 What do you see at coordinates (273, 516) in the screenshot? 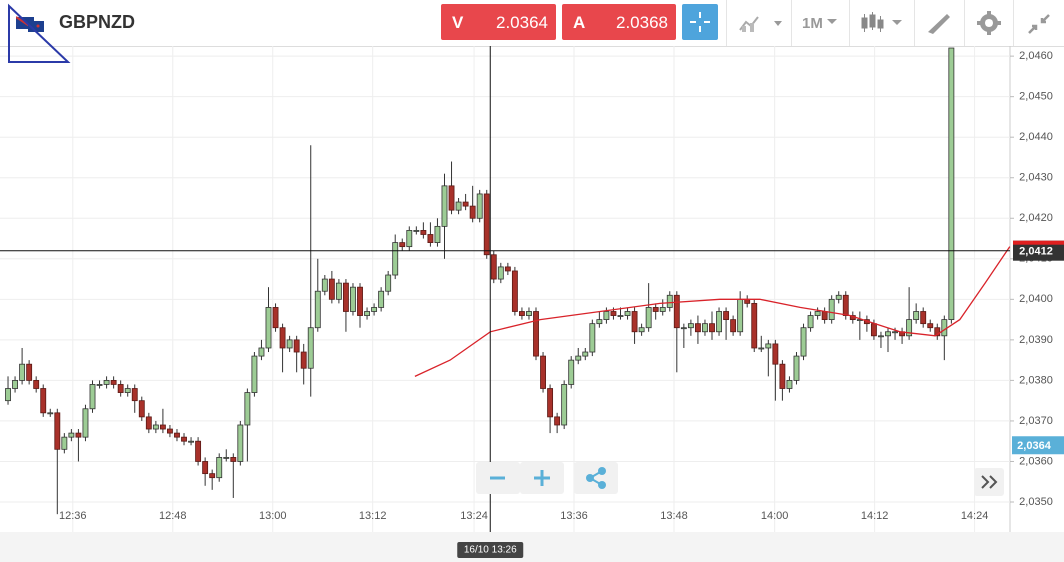
I see `x-tick-label: 13:00` at bounding box center [273, 516].